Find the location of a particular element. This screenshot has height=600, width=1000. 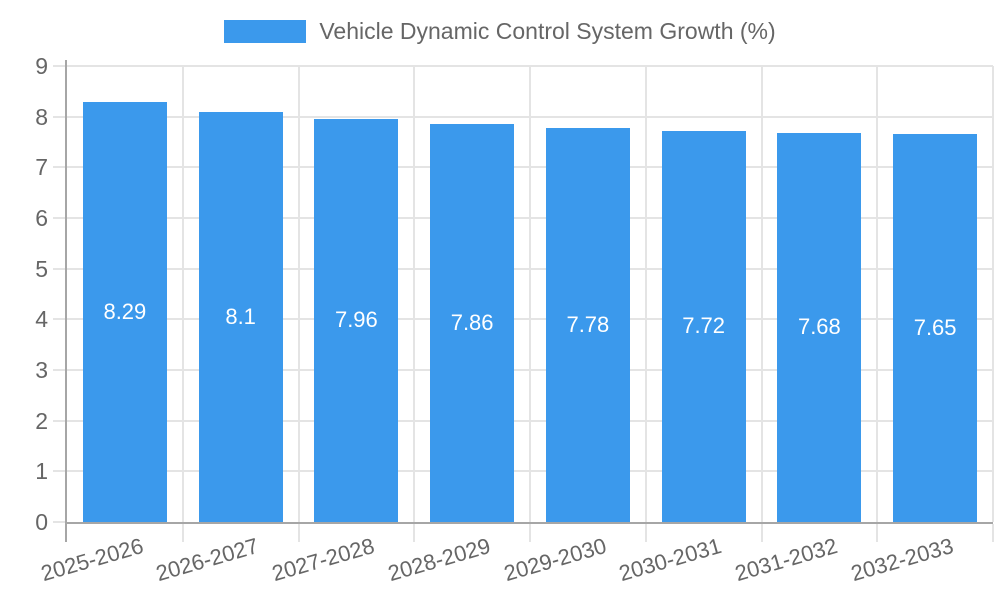

bar: 7.68 is located at coordinates (819, 327).